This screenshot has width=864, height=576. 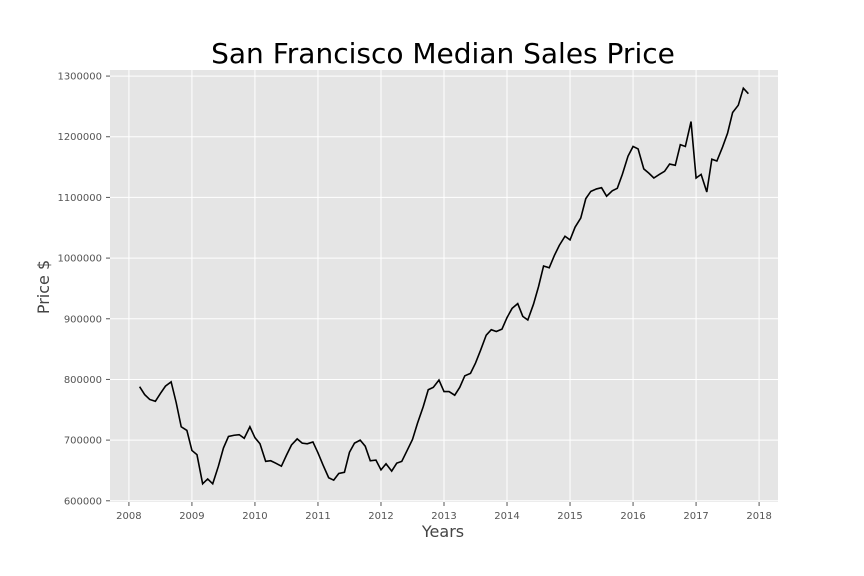 I want to click on x-tick-label: 2017, so click(x=695, y=516).